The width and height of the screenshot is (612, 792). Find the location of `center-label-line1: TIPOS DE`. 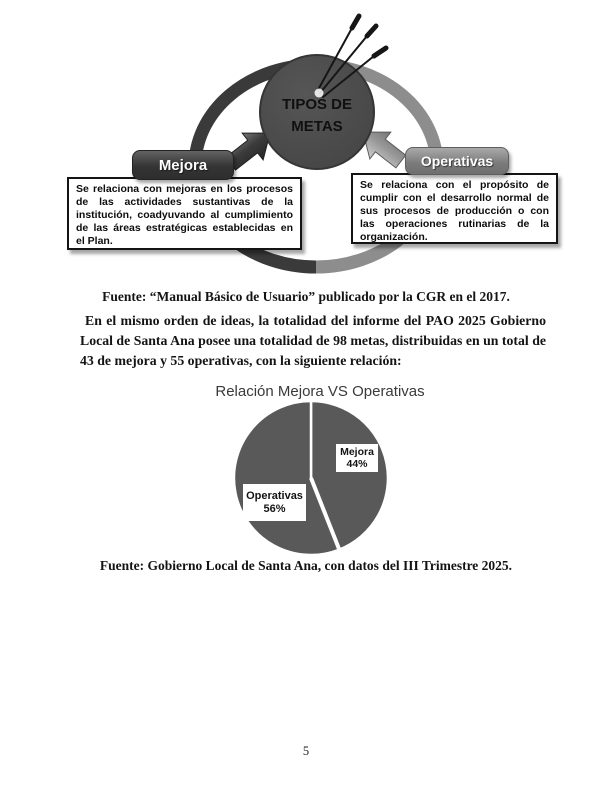

center-label-line1: TIPOS DE is located at coordinates (317, 104).